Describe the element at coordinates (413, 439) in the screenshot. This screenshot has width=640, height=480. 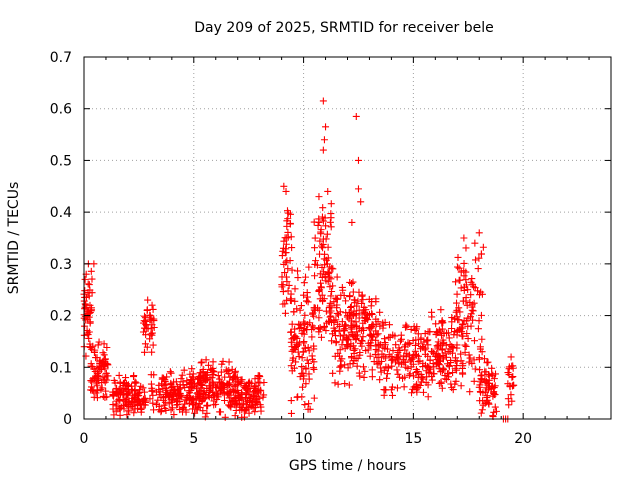
I see `x-tick-label: 15` at that location.